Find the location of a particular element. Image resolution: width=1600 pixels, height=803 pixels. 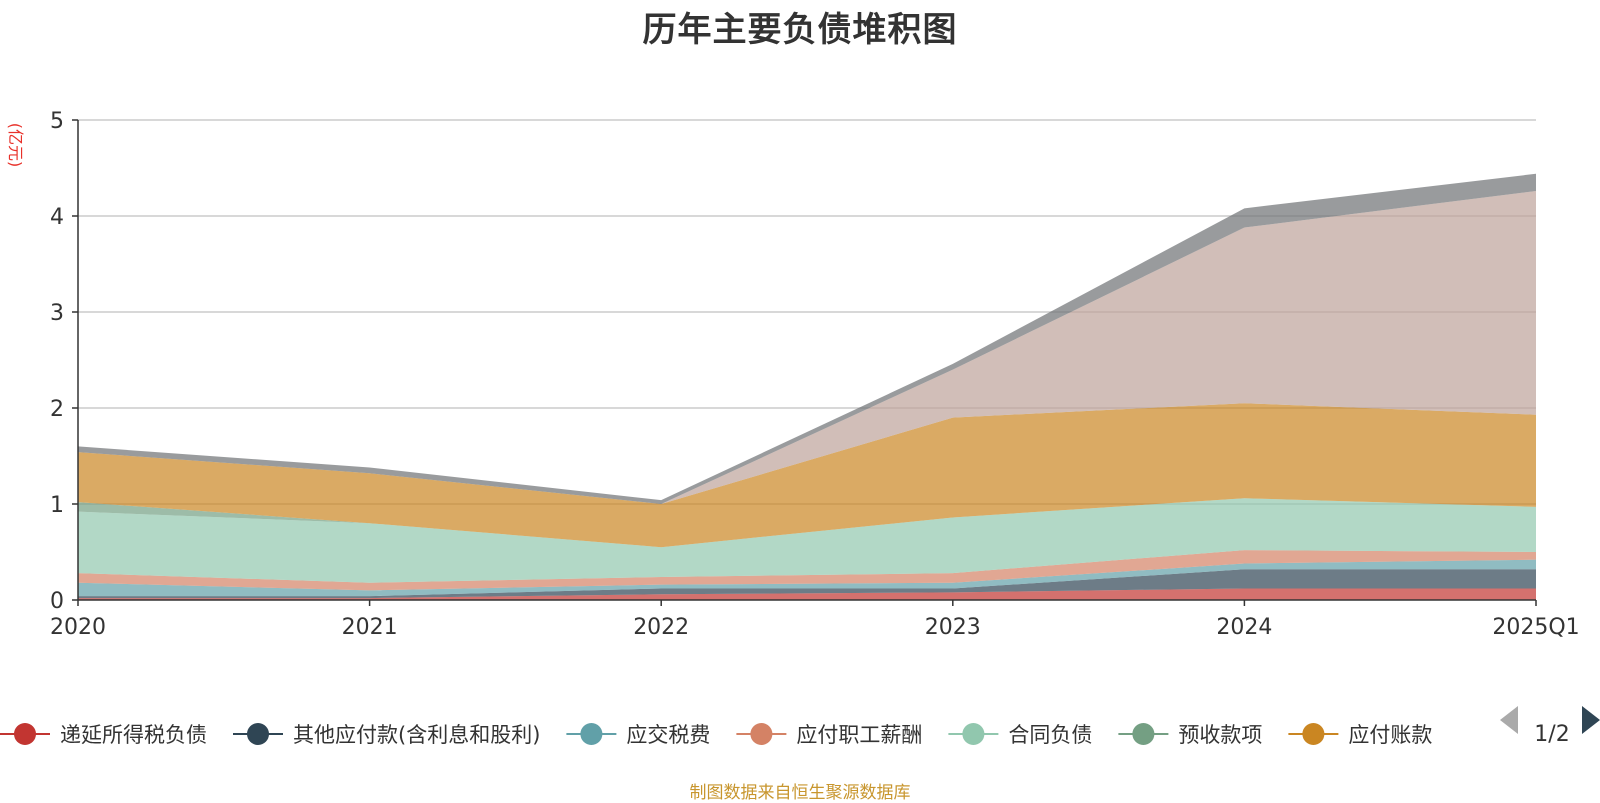

legend-item: 其他应付款(含利息和股利) is located at coordinates (386, 735).